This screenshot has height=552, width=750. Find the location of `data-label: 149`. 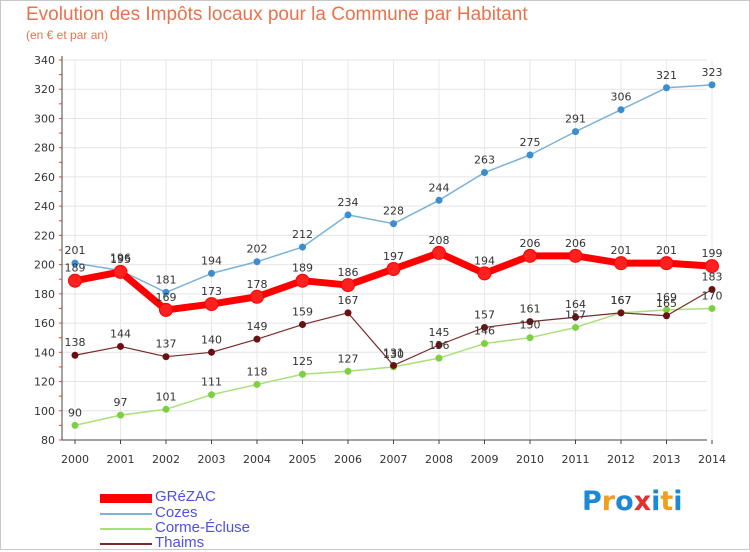

data-label: 149 is located at coordinates (257, 326).